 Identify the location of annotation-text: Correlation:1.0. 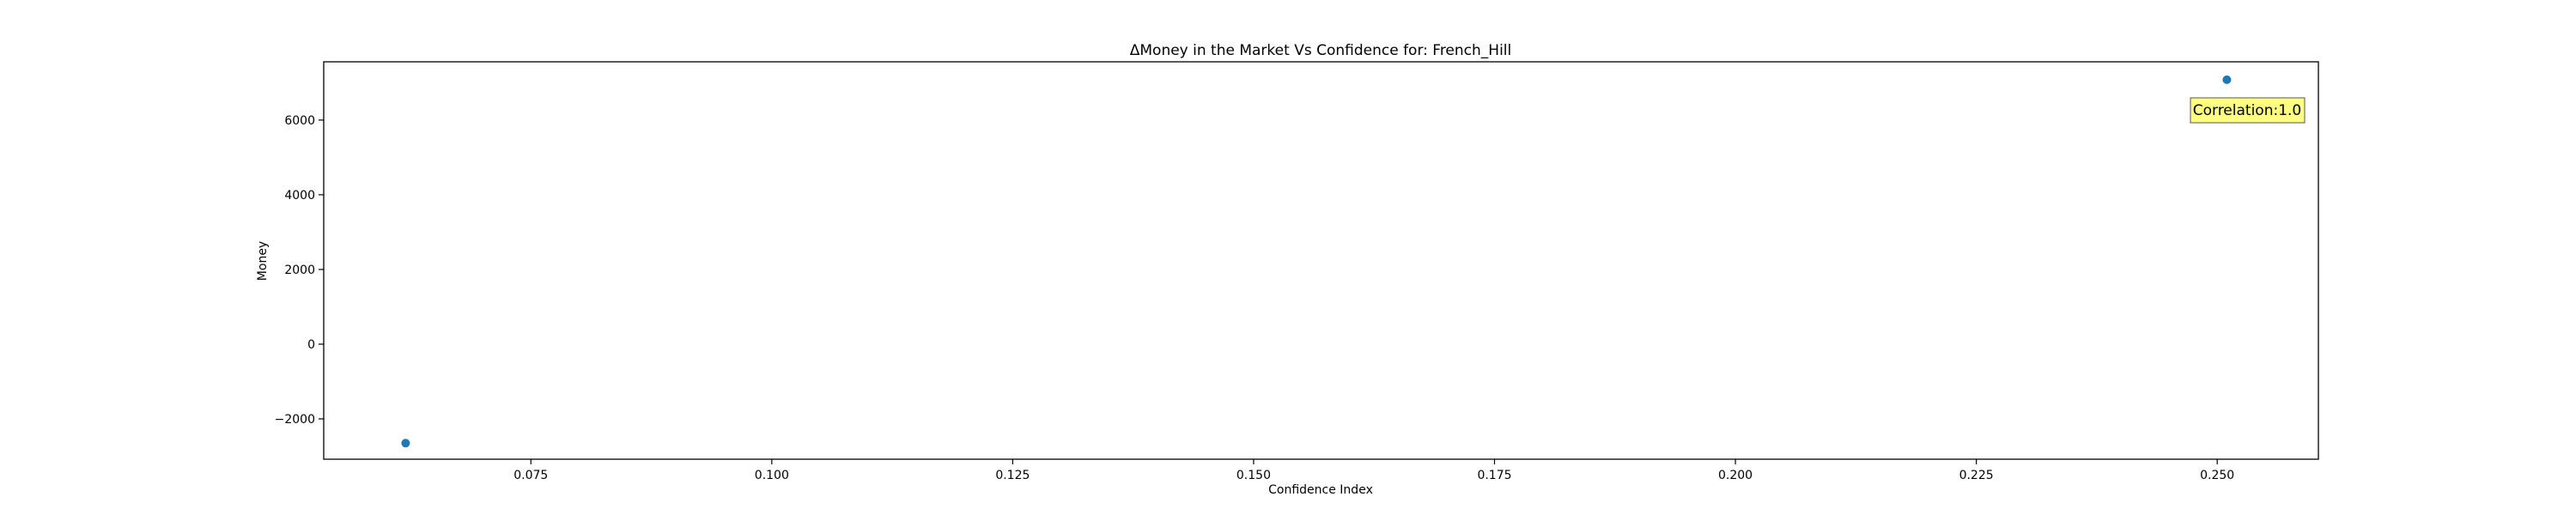
(2247, 110).